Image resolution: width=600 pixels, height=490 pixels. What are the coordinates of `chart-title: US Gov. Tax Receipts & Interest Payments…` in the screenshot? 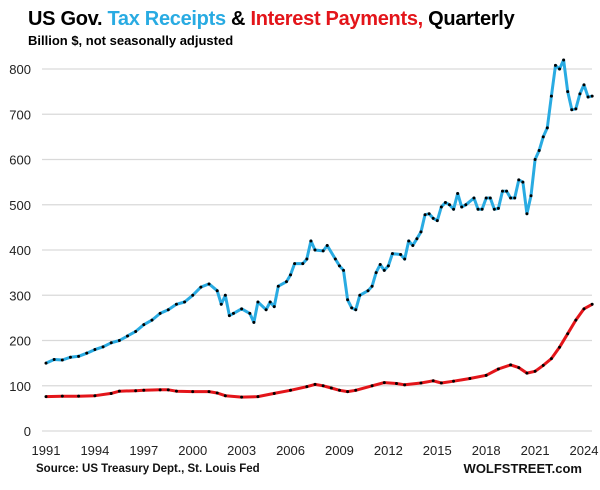 It's located at (271, 19).